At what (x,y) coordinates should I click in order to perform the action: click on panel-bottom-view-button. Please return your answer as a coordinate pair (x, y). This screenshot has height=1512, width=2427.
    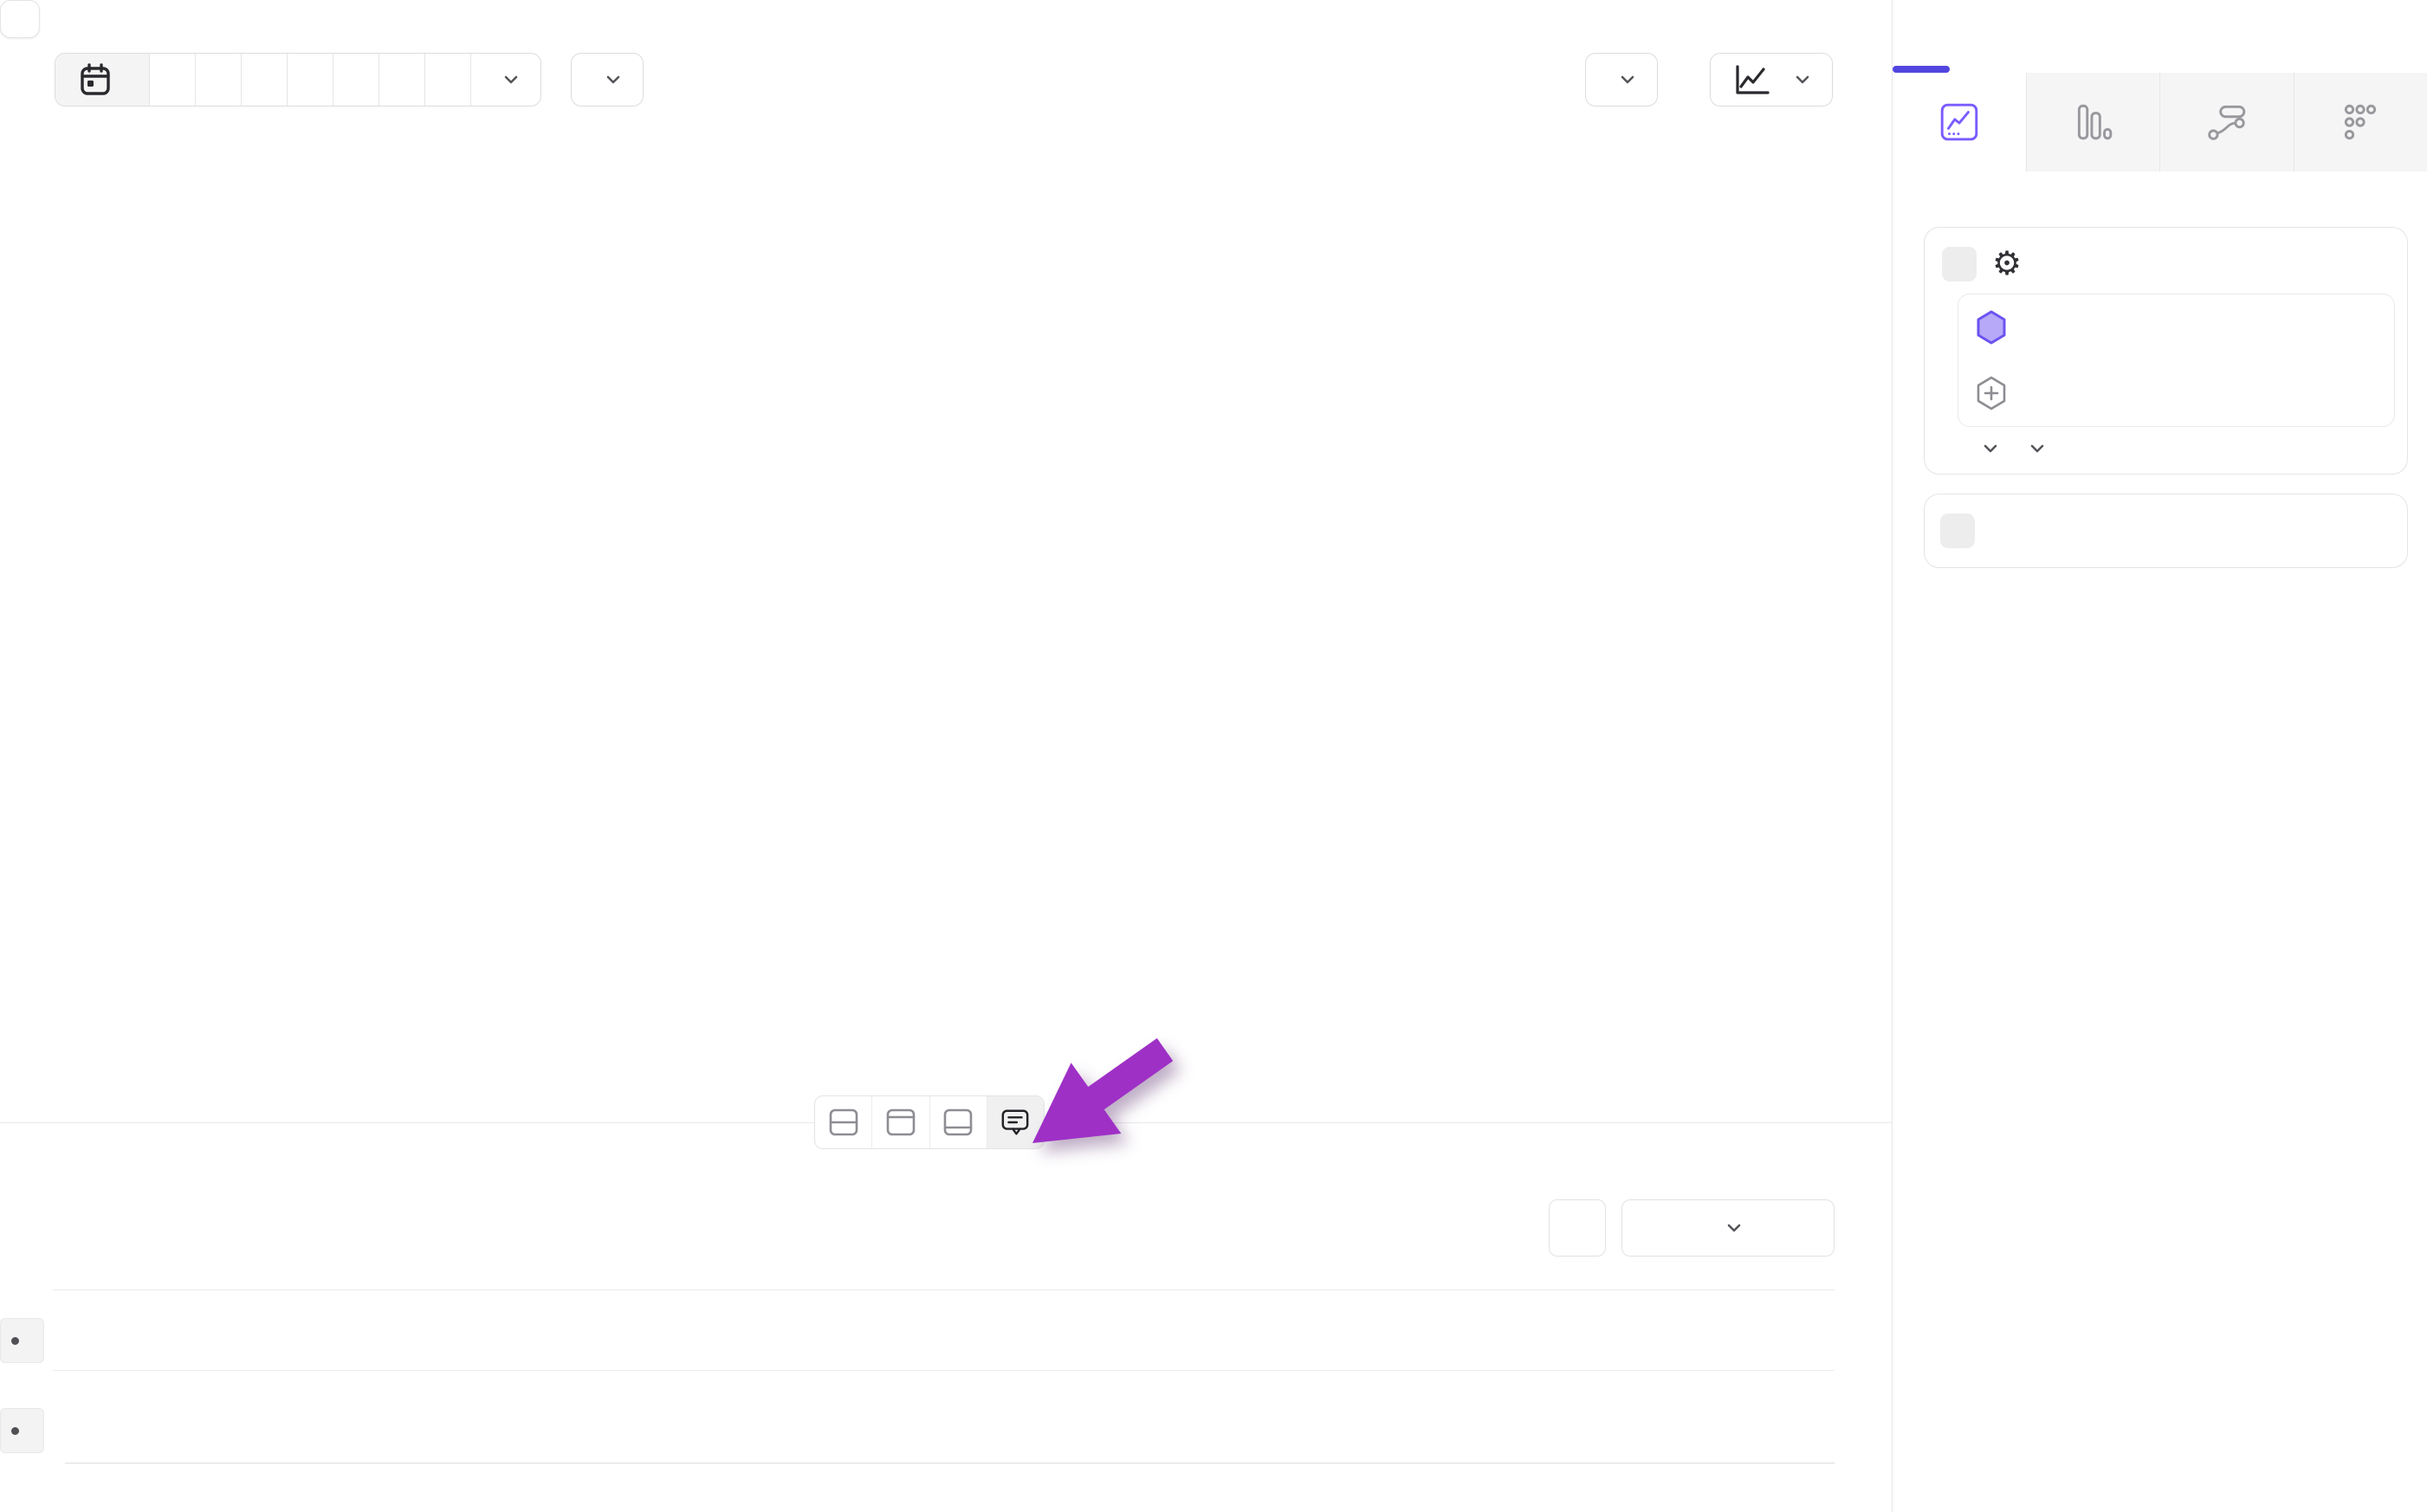
    Looking at the image, I should click on (958, 1122).